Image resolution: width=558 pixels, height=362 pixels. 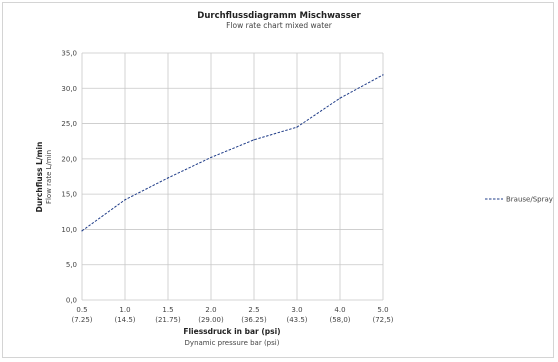 What do you see at coordinates (124, 310) in the screenshot?
I see `x-tick-label: 1.0` at bounding box center [124, 310].